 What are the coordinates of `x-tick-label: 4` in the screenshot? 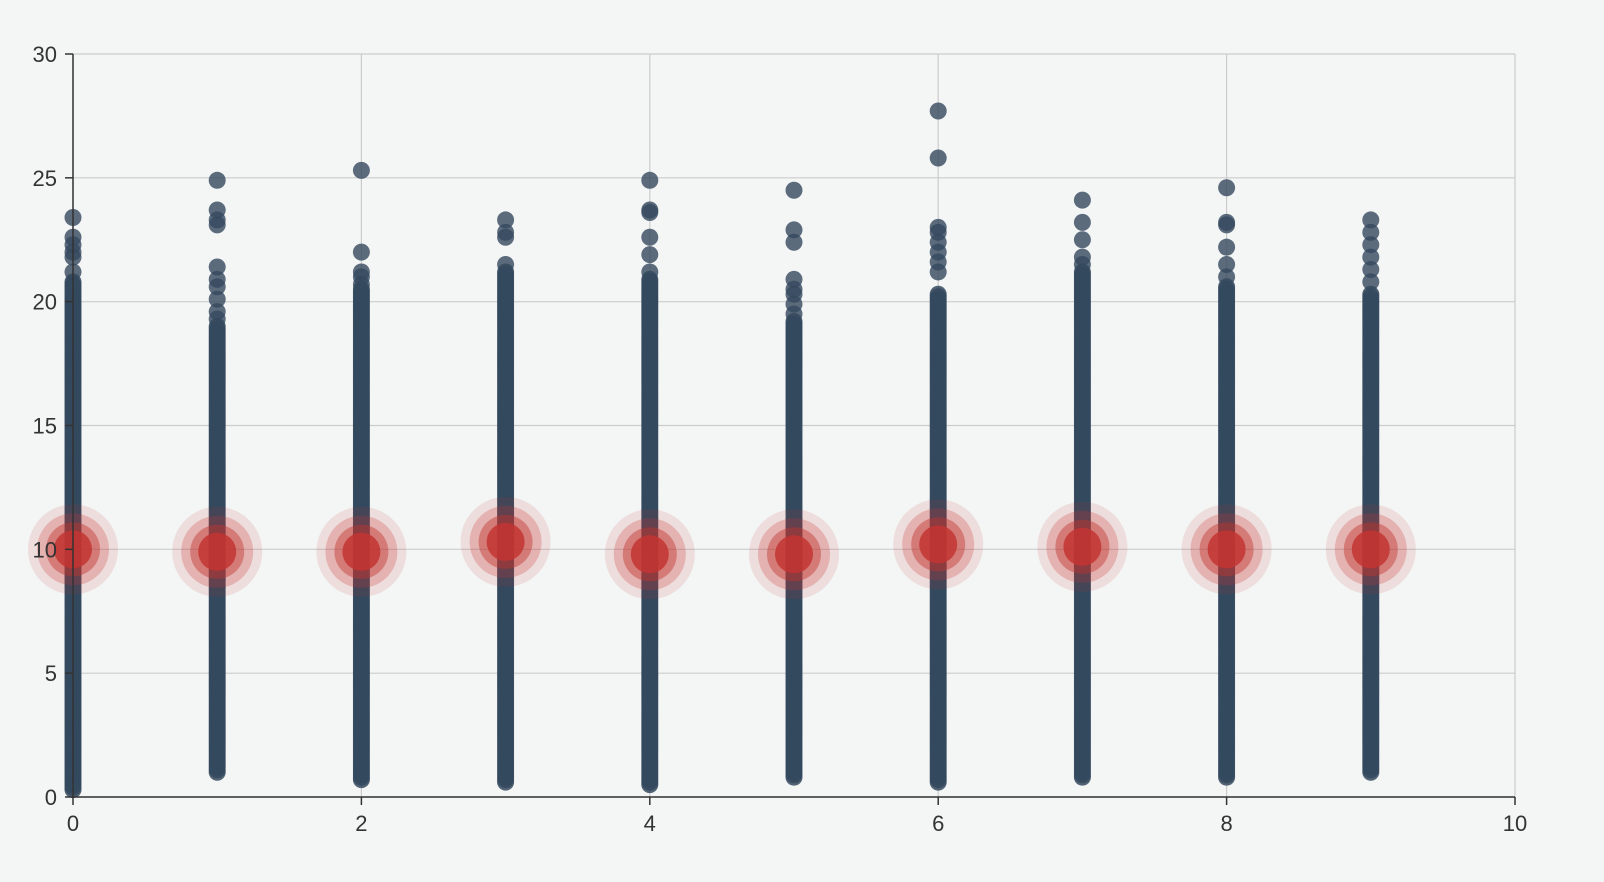 It's located at (650, 823).